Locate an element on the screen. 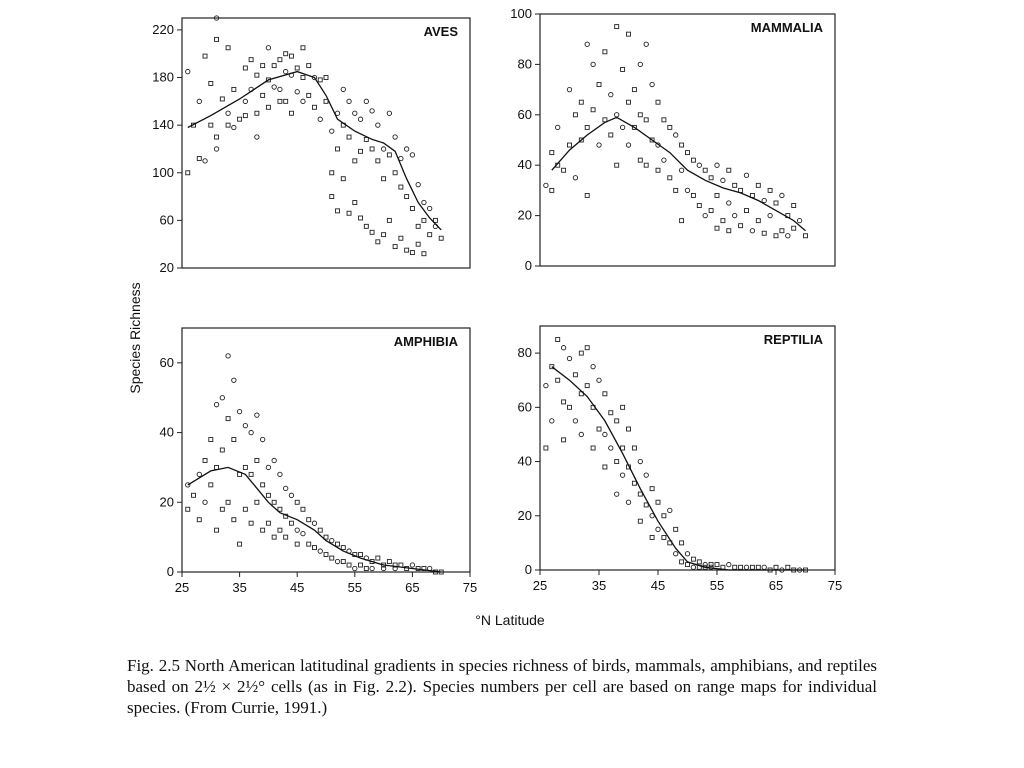  panel-title: REPTILIA is located at coordinates (794, 339).